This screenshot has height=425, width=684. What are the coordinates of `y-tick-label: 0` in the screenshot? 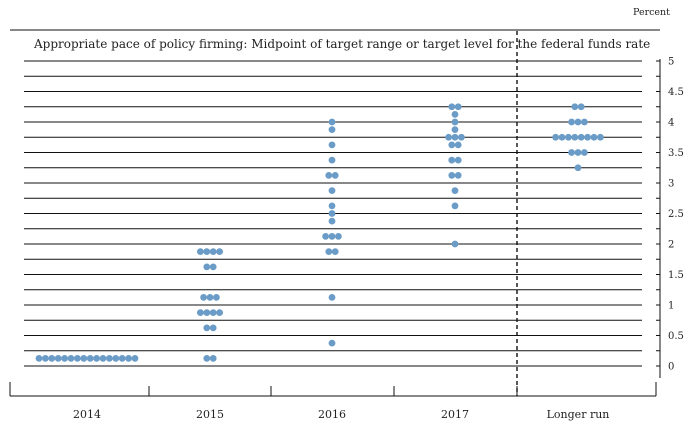 It's located at (671, 367).